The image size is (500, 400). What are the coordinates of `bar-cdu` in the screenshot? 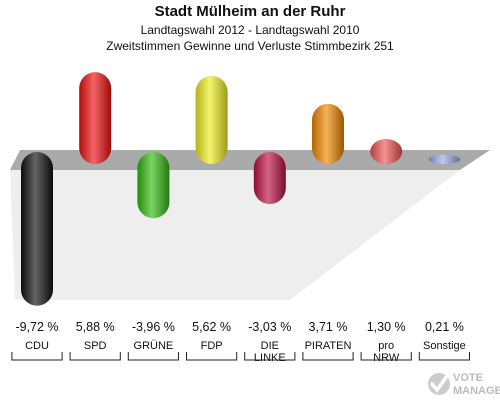 It's located at (37, 229).